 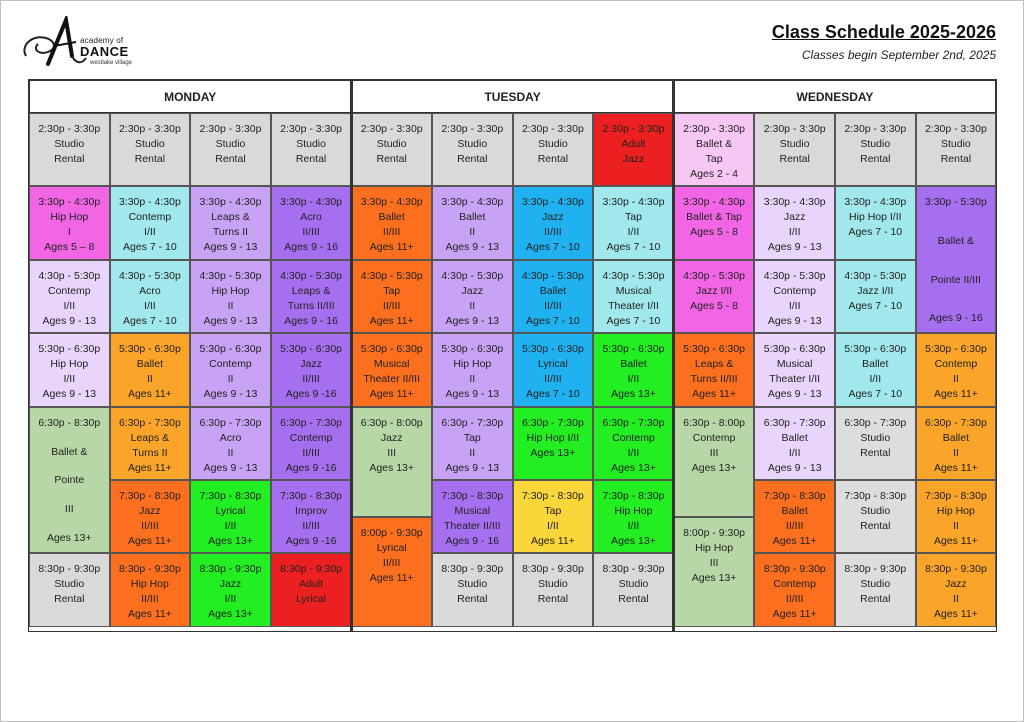 I want to click on class-detail: Tap, so click(x=633, y=217).